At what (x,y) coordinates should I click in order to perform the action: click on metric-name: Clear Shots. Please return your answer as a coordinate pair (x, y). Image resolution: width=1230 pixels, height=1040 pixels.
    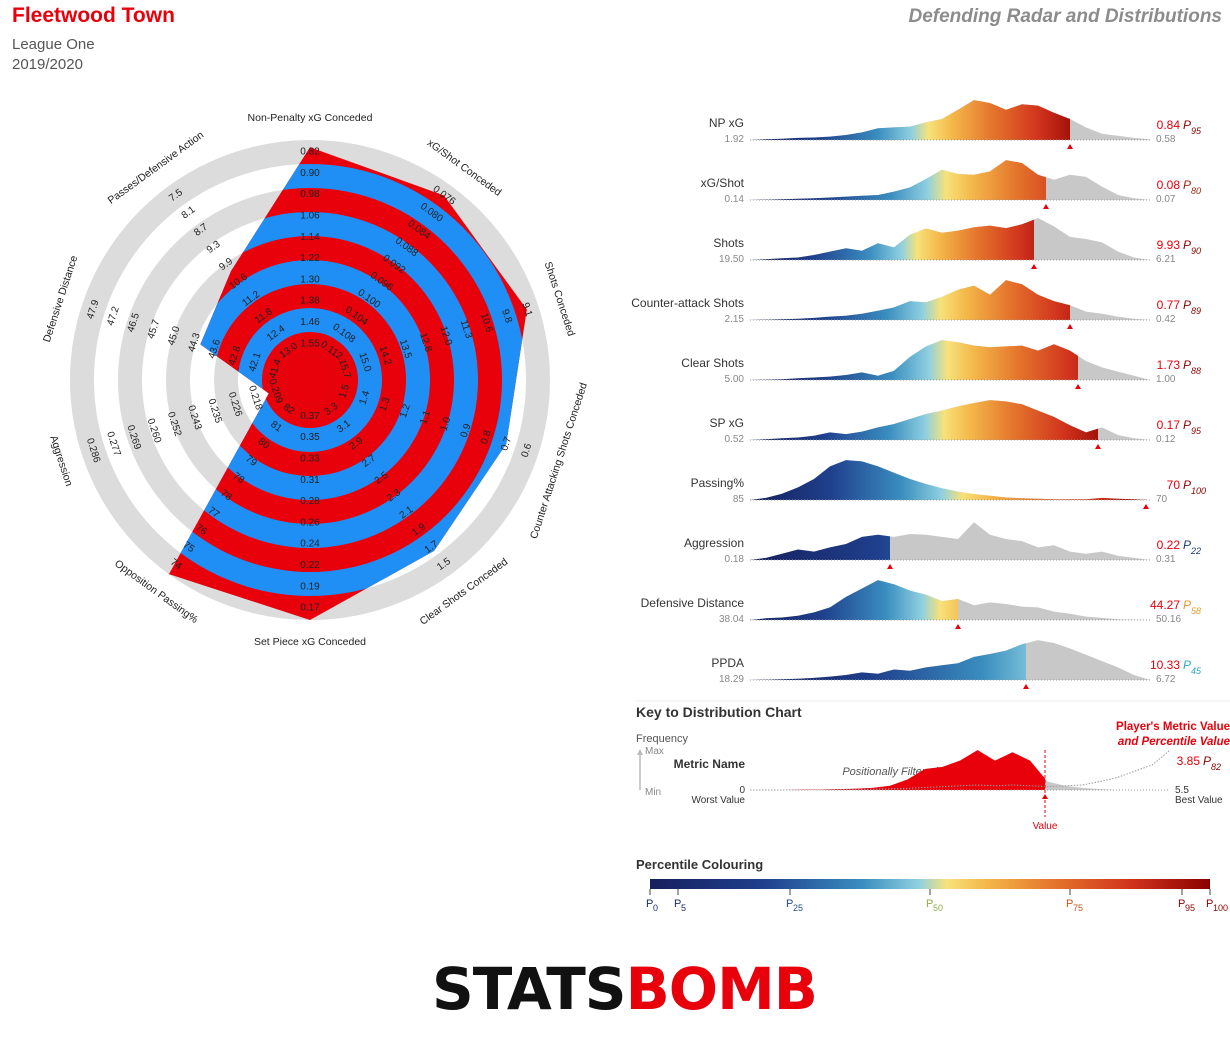
    Looking at the image, I should click on (712, 363).